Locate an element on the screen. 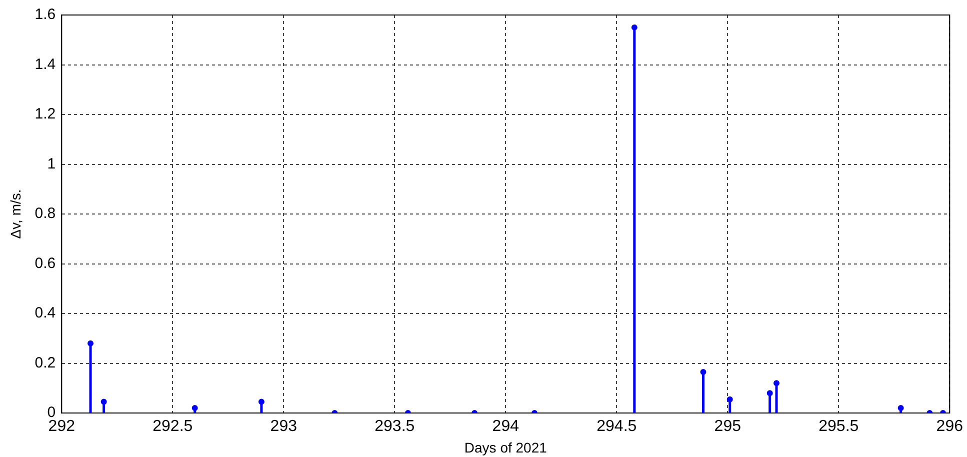 The width and height of the screenshot is (967, 457). y-tick-label: 0.8 is located at coordinates (45, 213).